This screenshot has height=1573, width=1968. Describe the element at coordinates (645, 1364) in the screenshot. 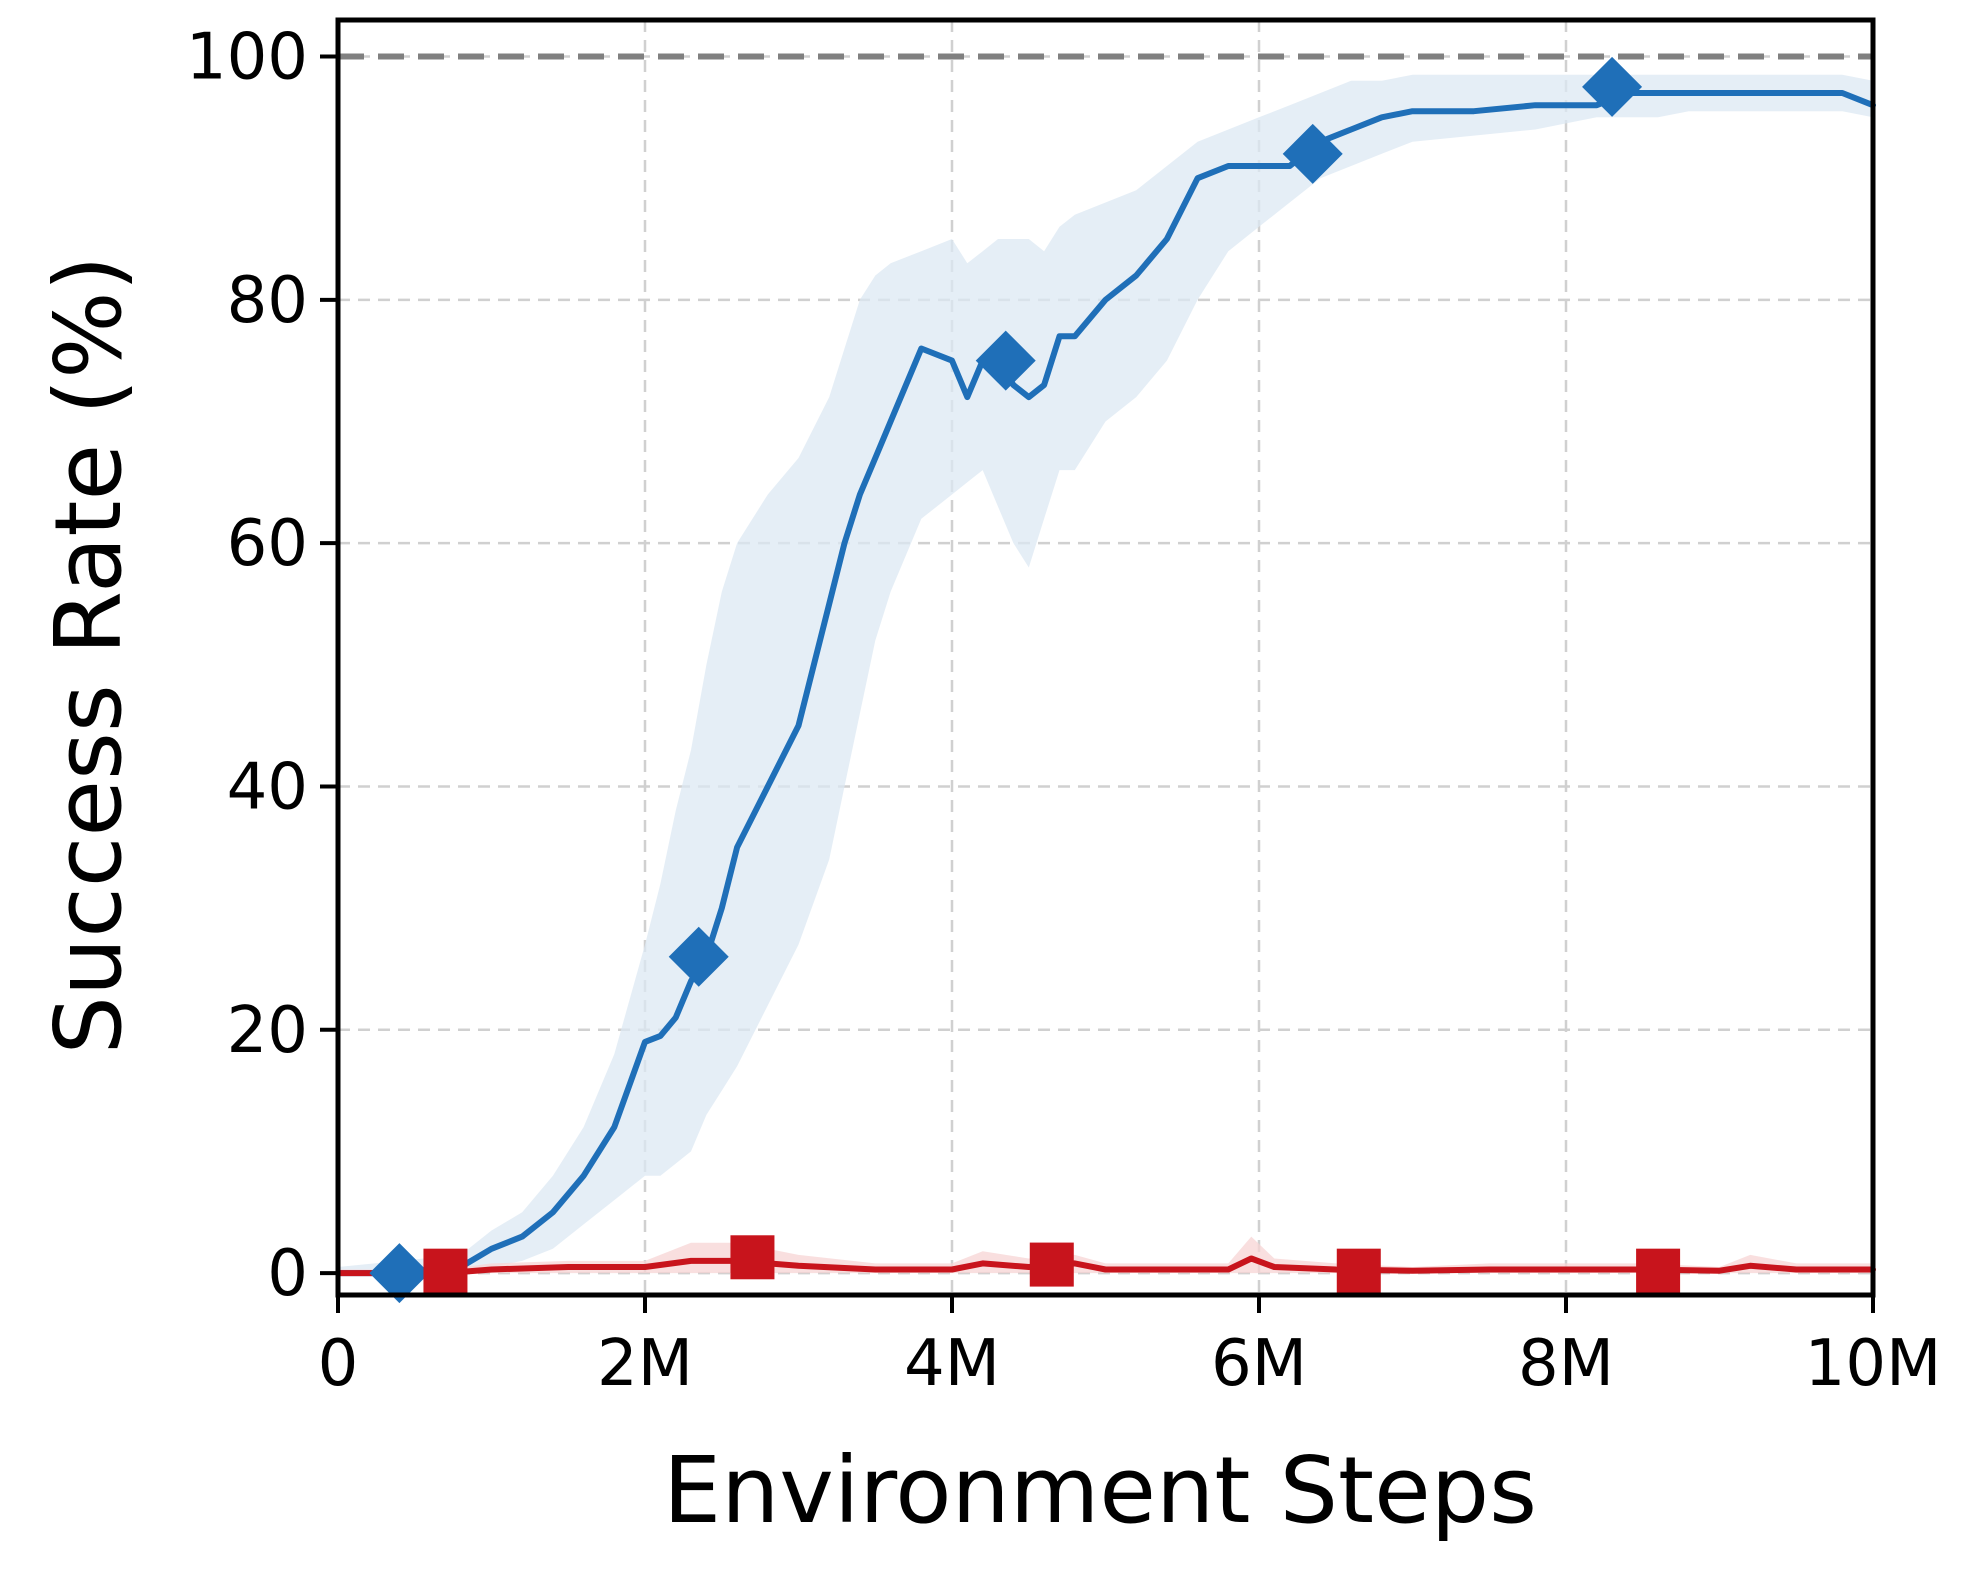

I see `x-tick-label-1: 2M` at that location.